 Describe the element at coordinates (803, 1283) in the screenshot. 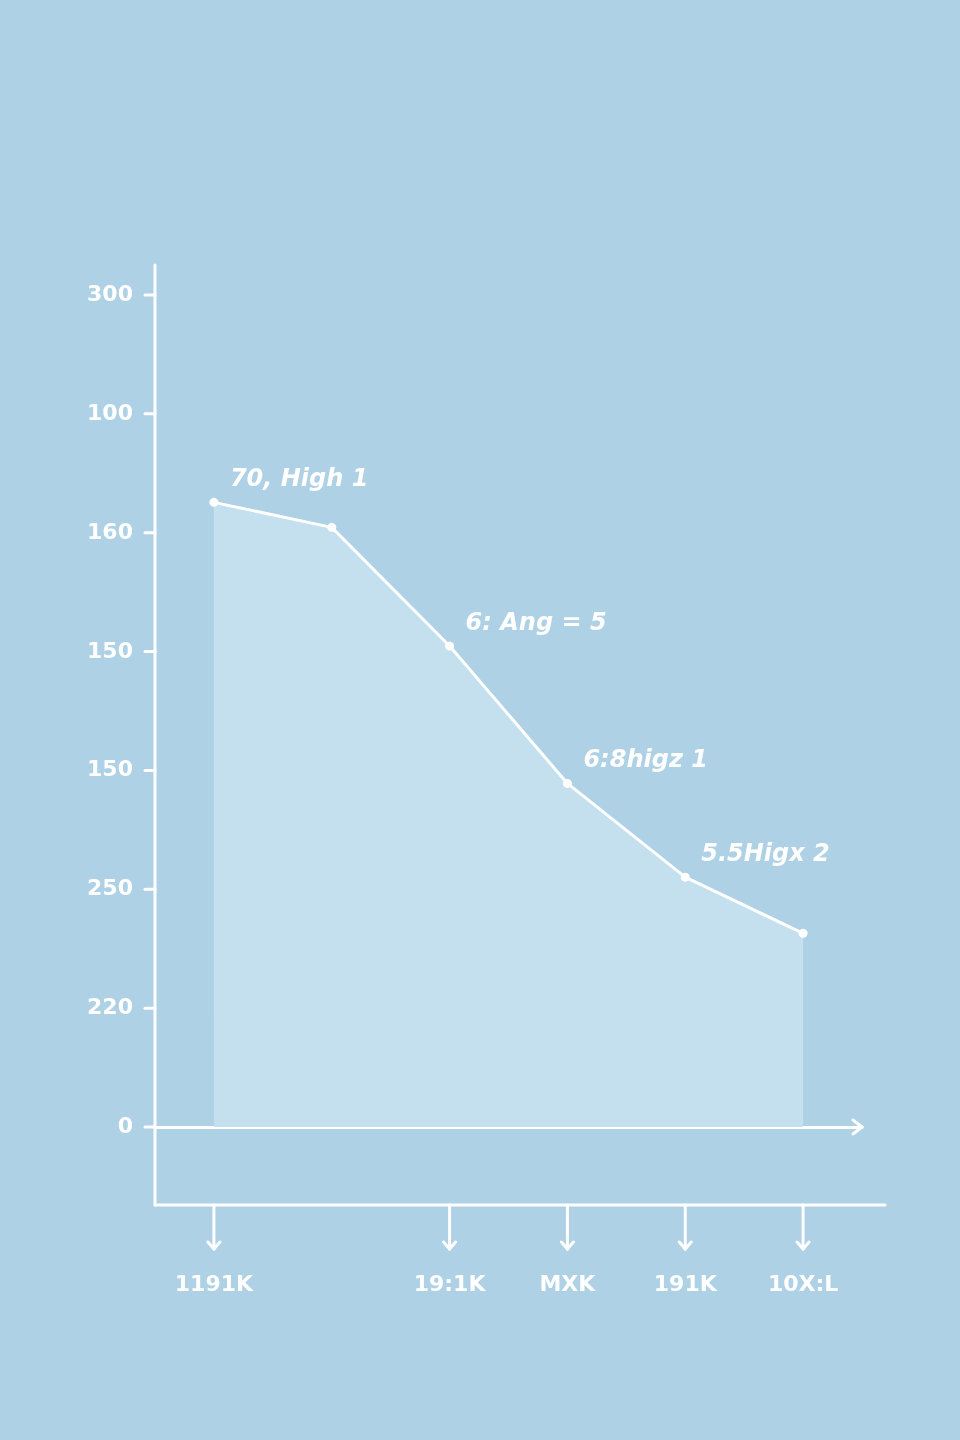

I see `x-tick-label: 10X:L` at that location.